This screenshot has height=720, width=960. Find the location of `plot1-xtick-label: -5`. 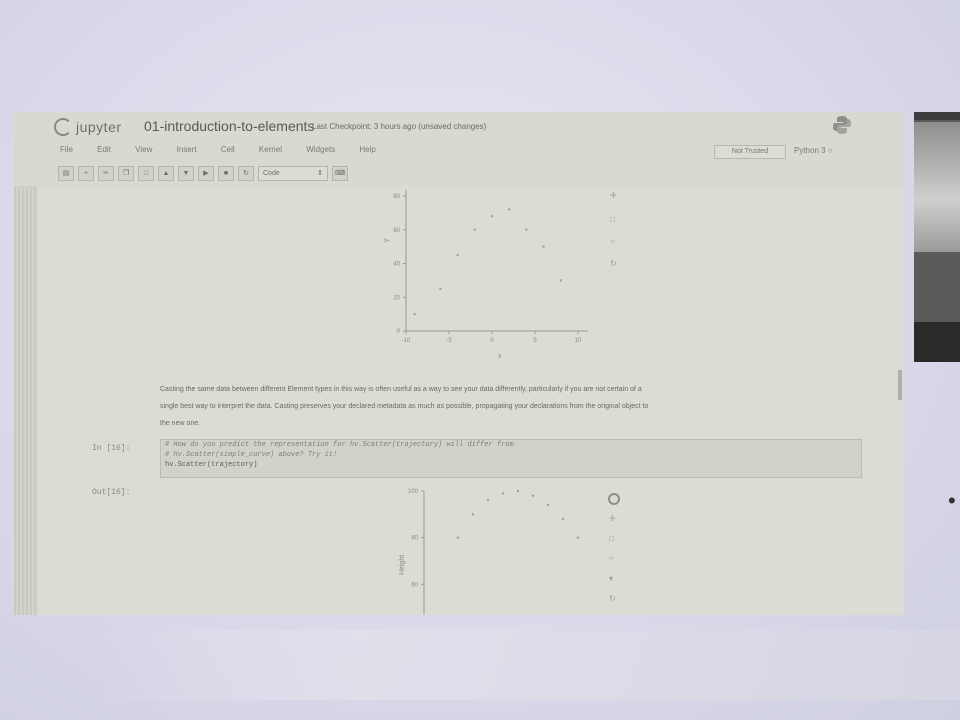

plot1-xtick-label: -5 is located at coordinates (449, 341).